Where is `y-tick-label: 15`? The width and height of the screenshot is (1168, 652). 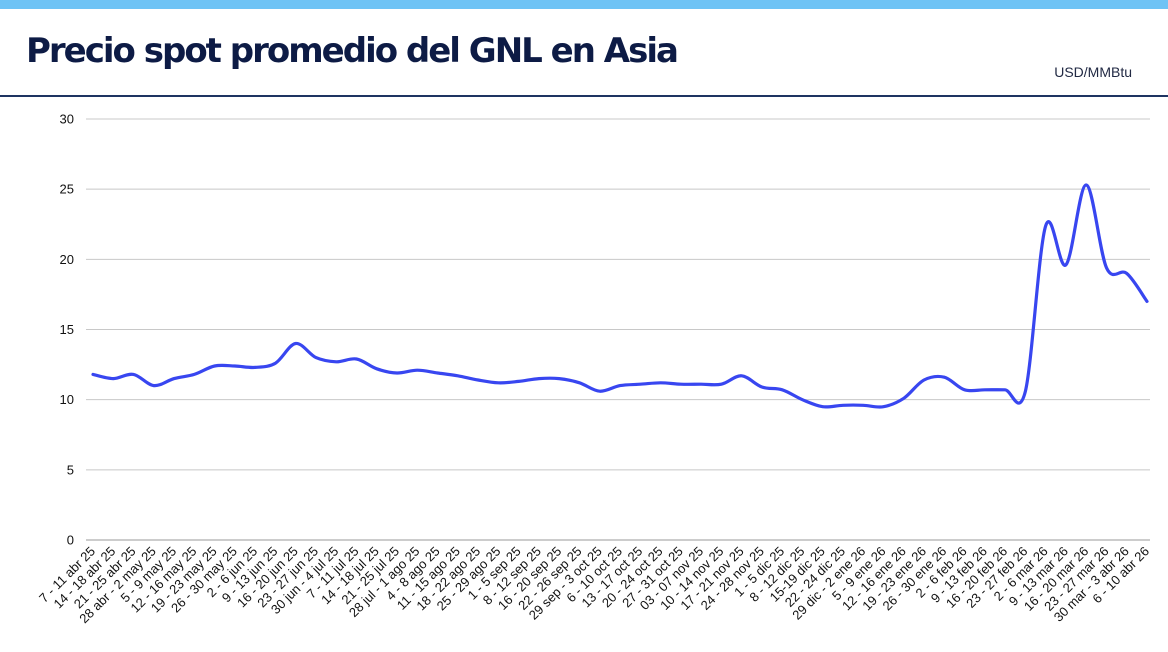
y-tick-label: 15 is located at coordinates (67, 329).